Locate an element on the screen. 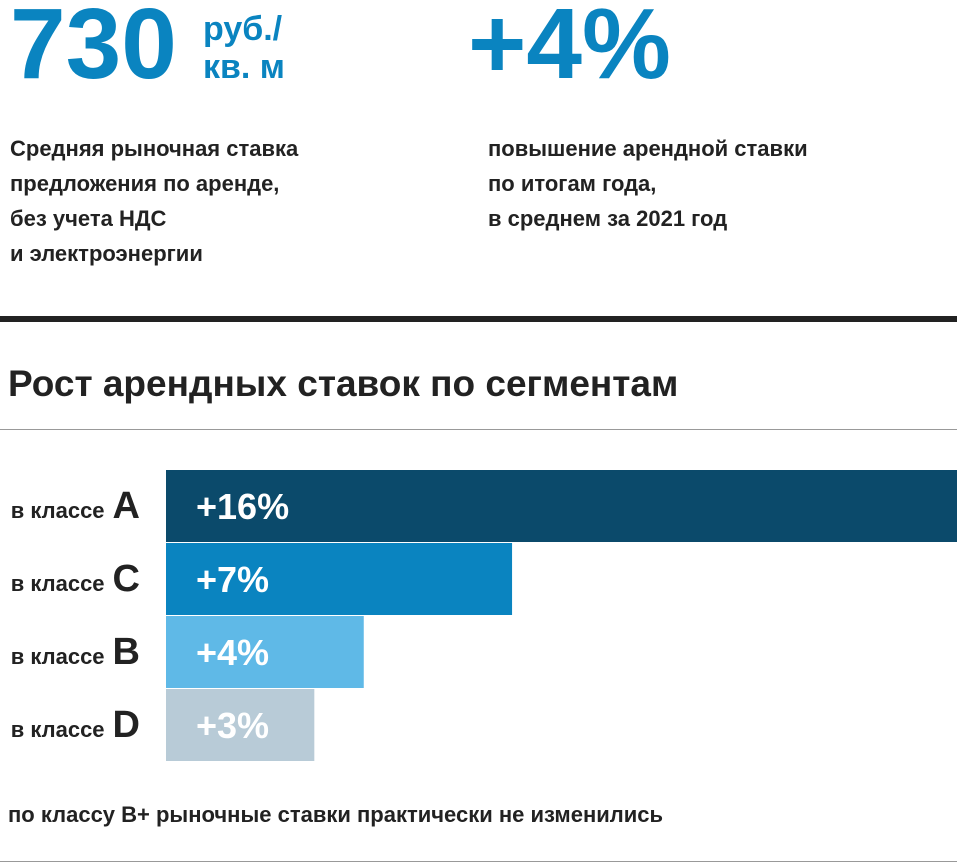 The height and width of the screenshot is (866, 957). kpi-description: и электроэнергии is located at coordinates (106, 253).